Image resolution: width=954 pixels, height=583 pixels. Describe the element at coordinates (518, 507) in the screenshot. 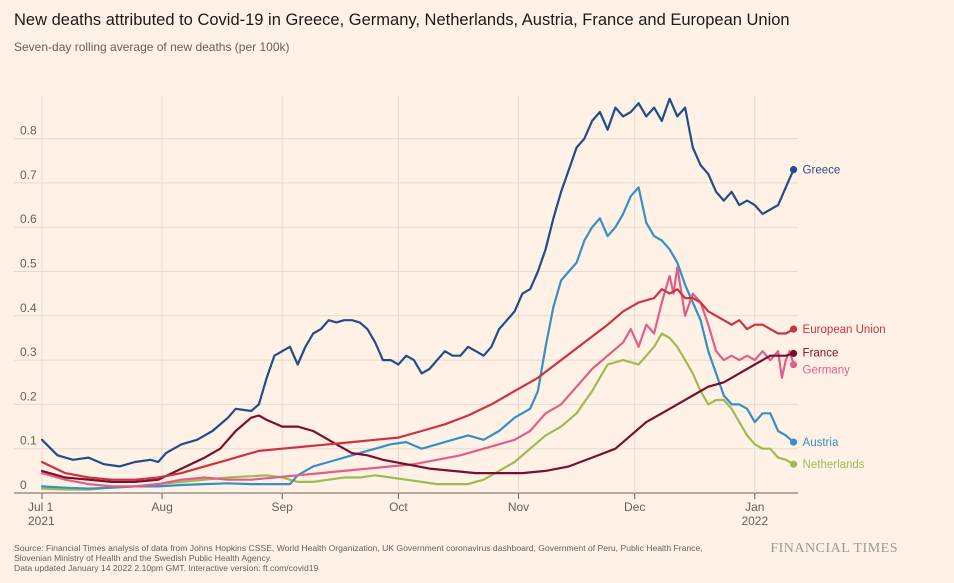

I see `x-tick-label: Nov` at that location.